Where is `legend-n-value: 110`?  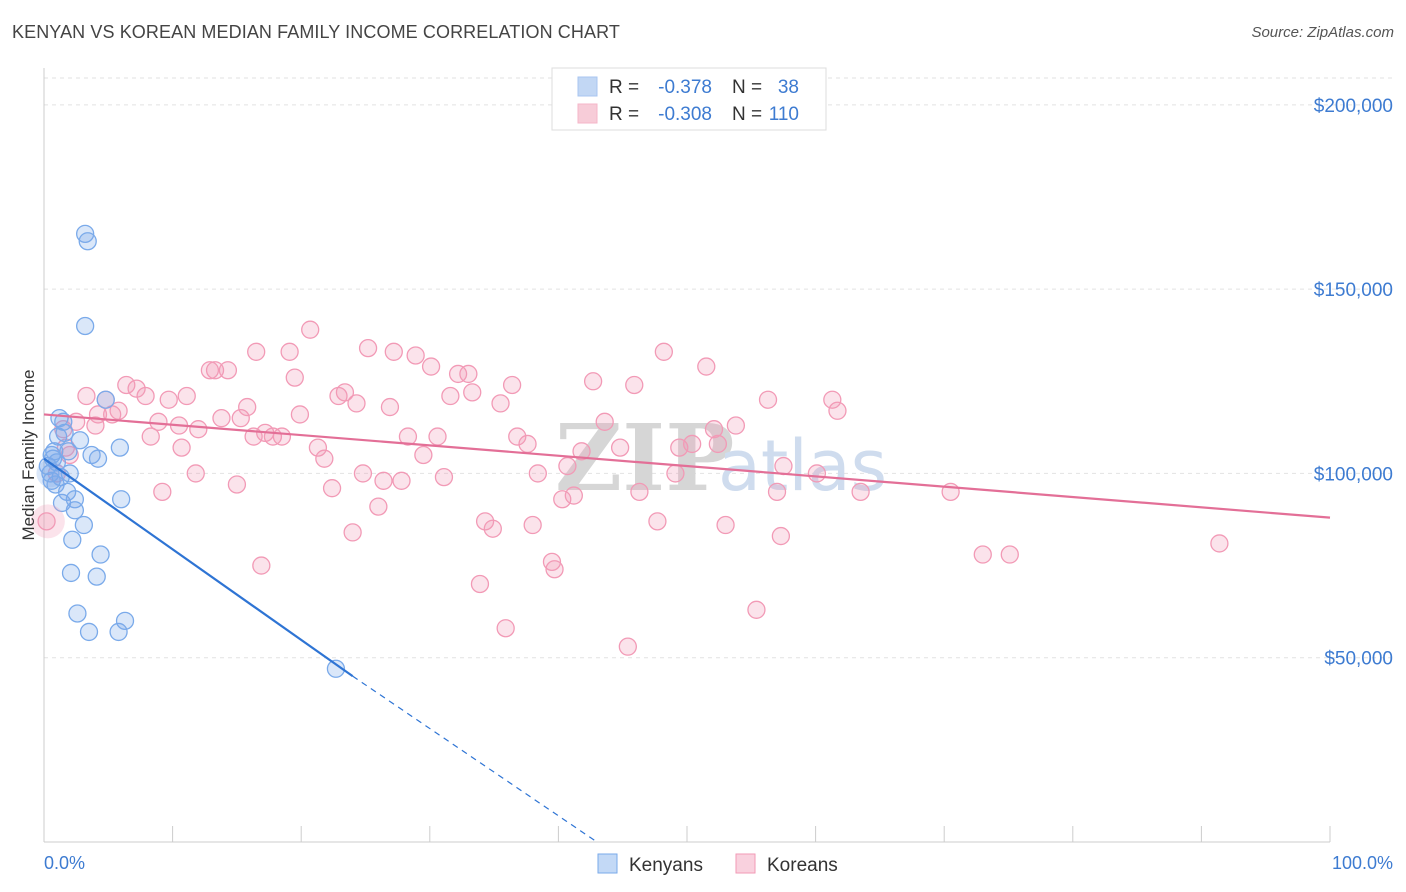
legend-n-value: 110 is located at coordinates (784, 114).